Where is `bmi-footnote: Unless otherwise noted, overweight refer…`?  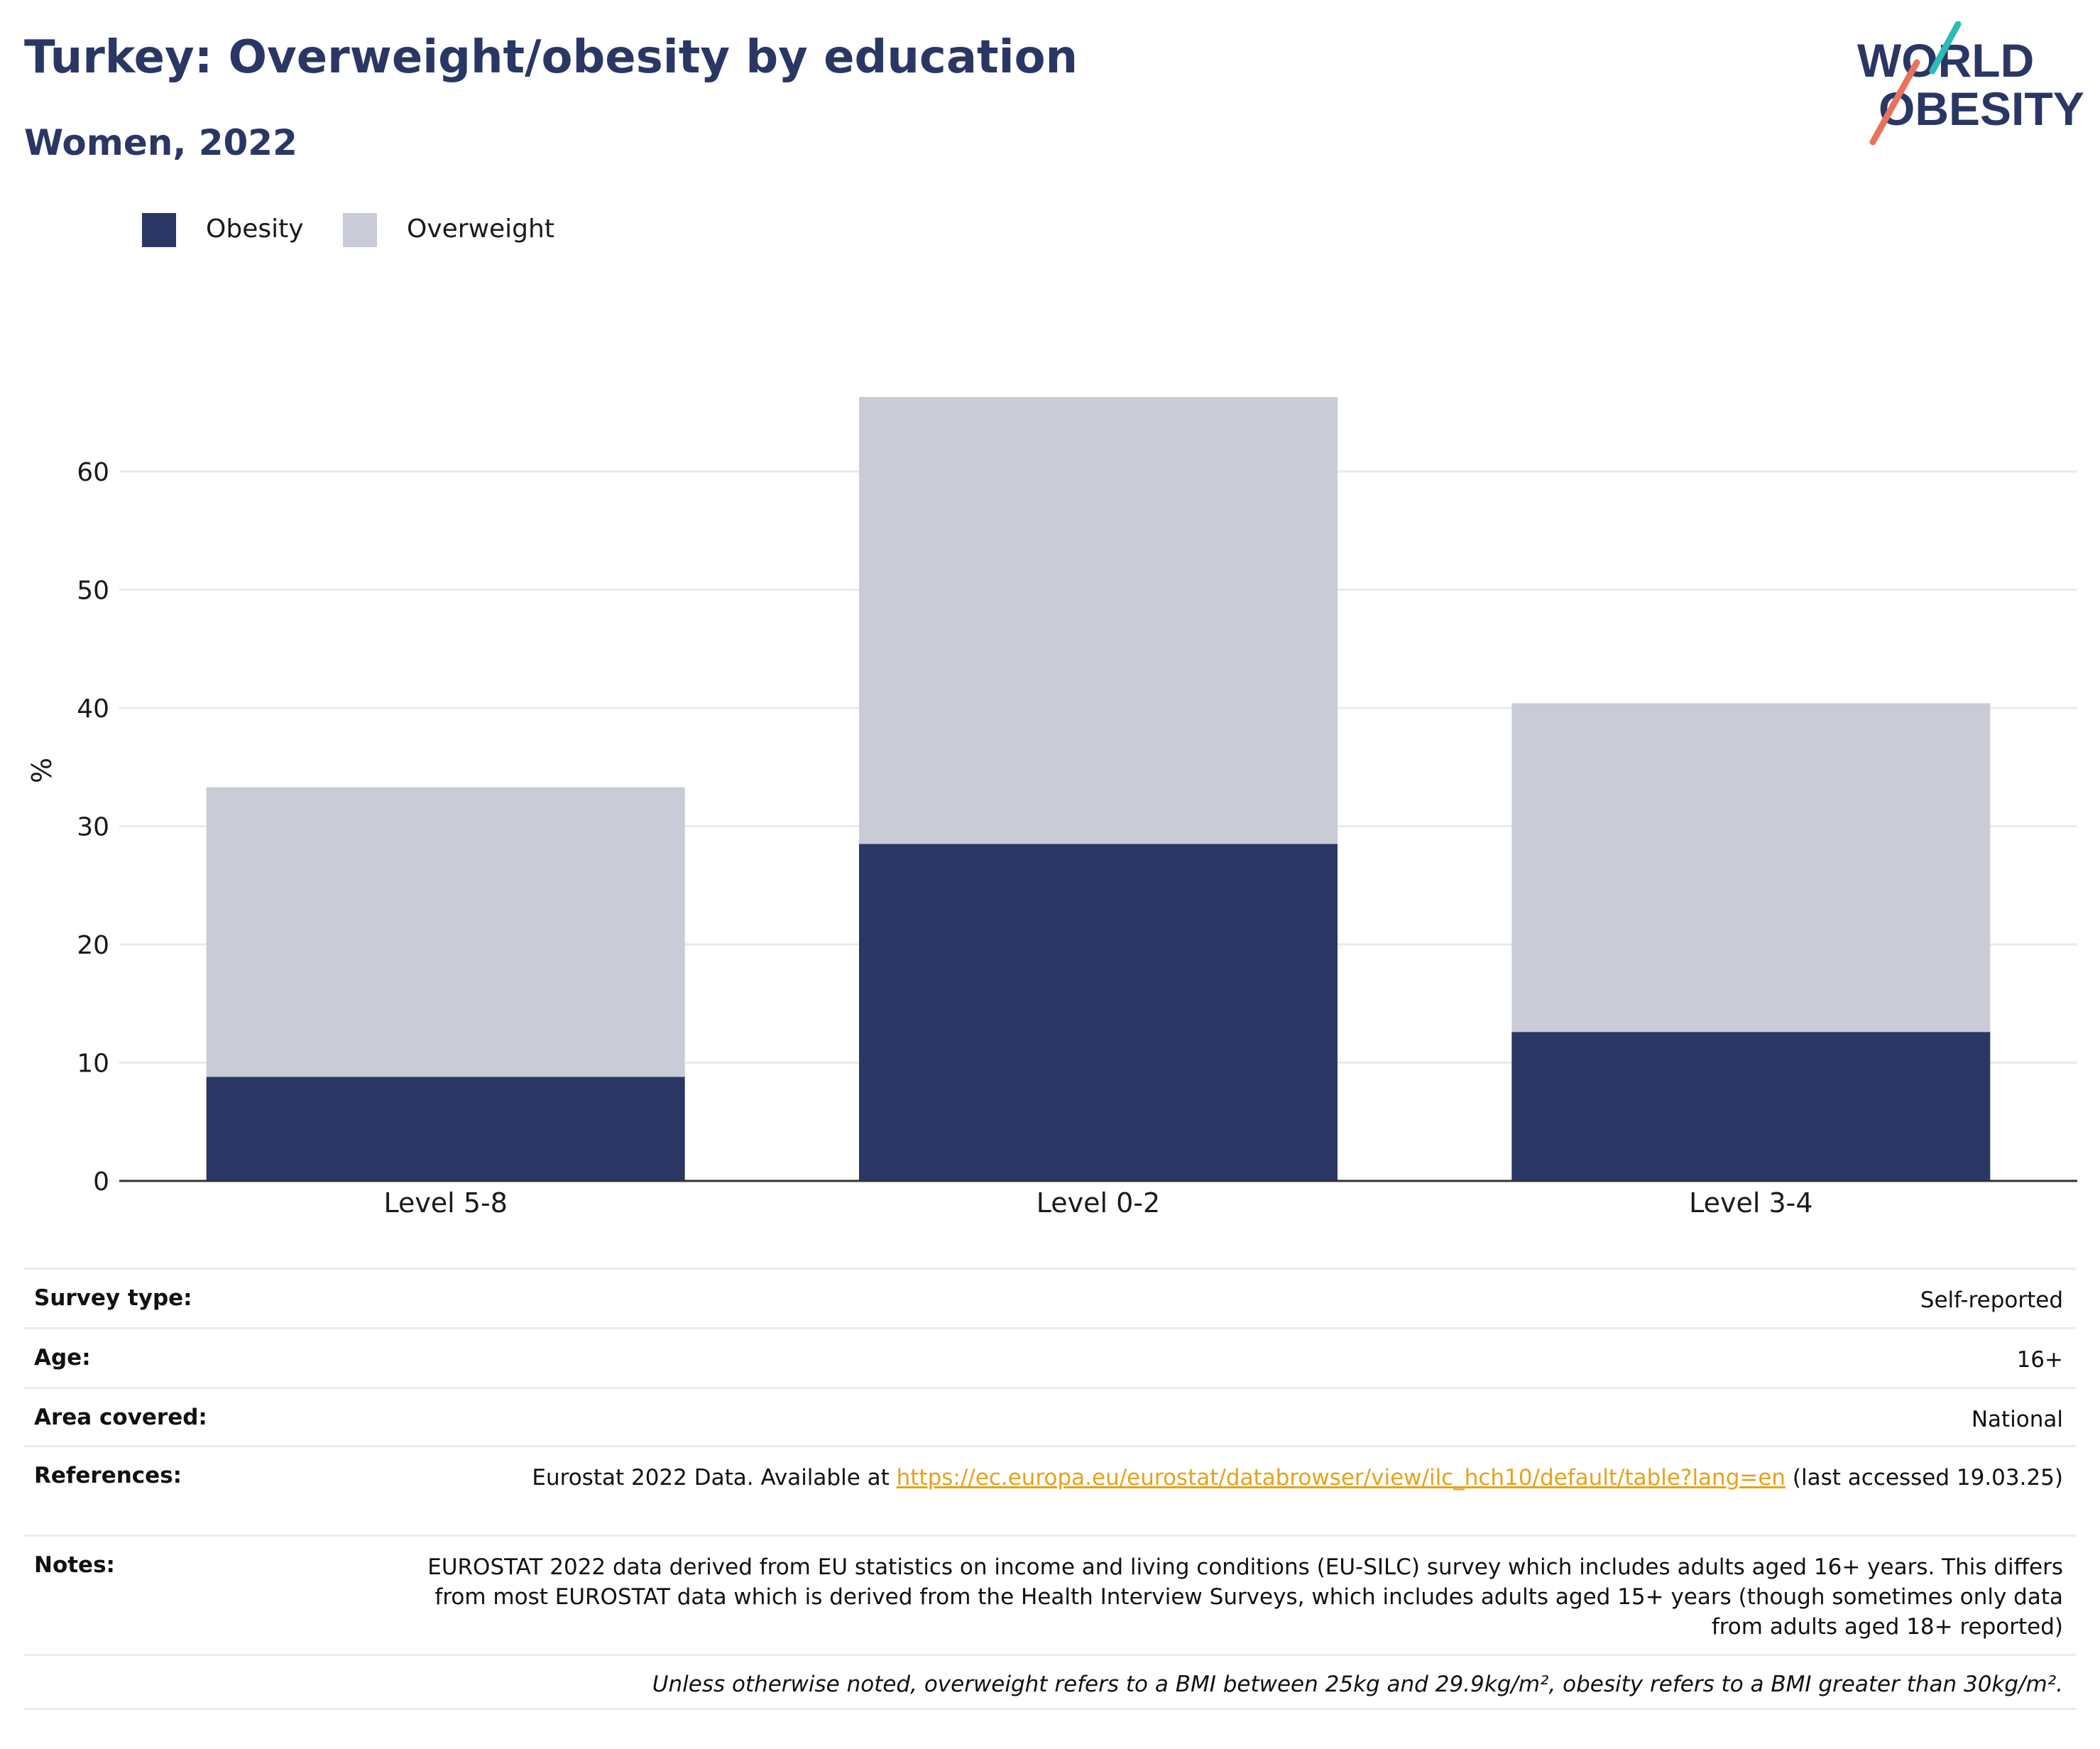 bmi-footnote: Unless otherwise noted, overweight refer… is located at coordinates (1357, 1684).